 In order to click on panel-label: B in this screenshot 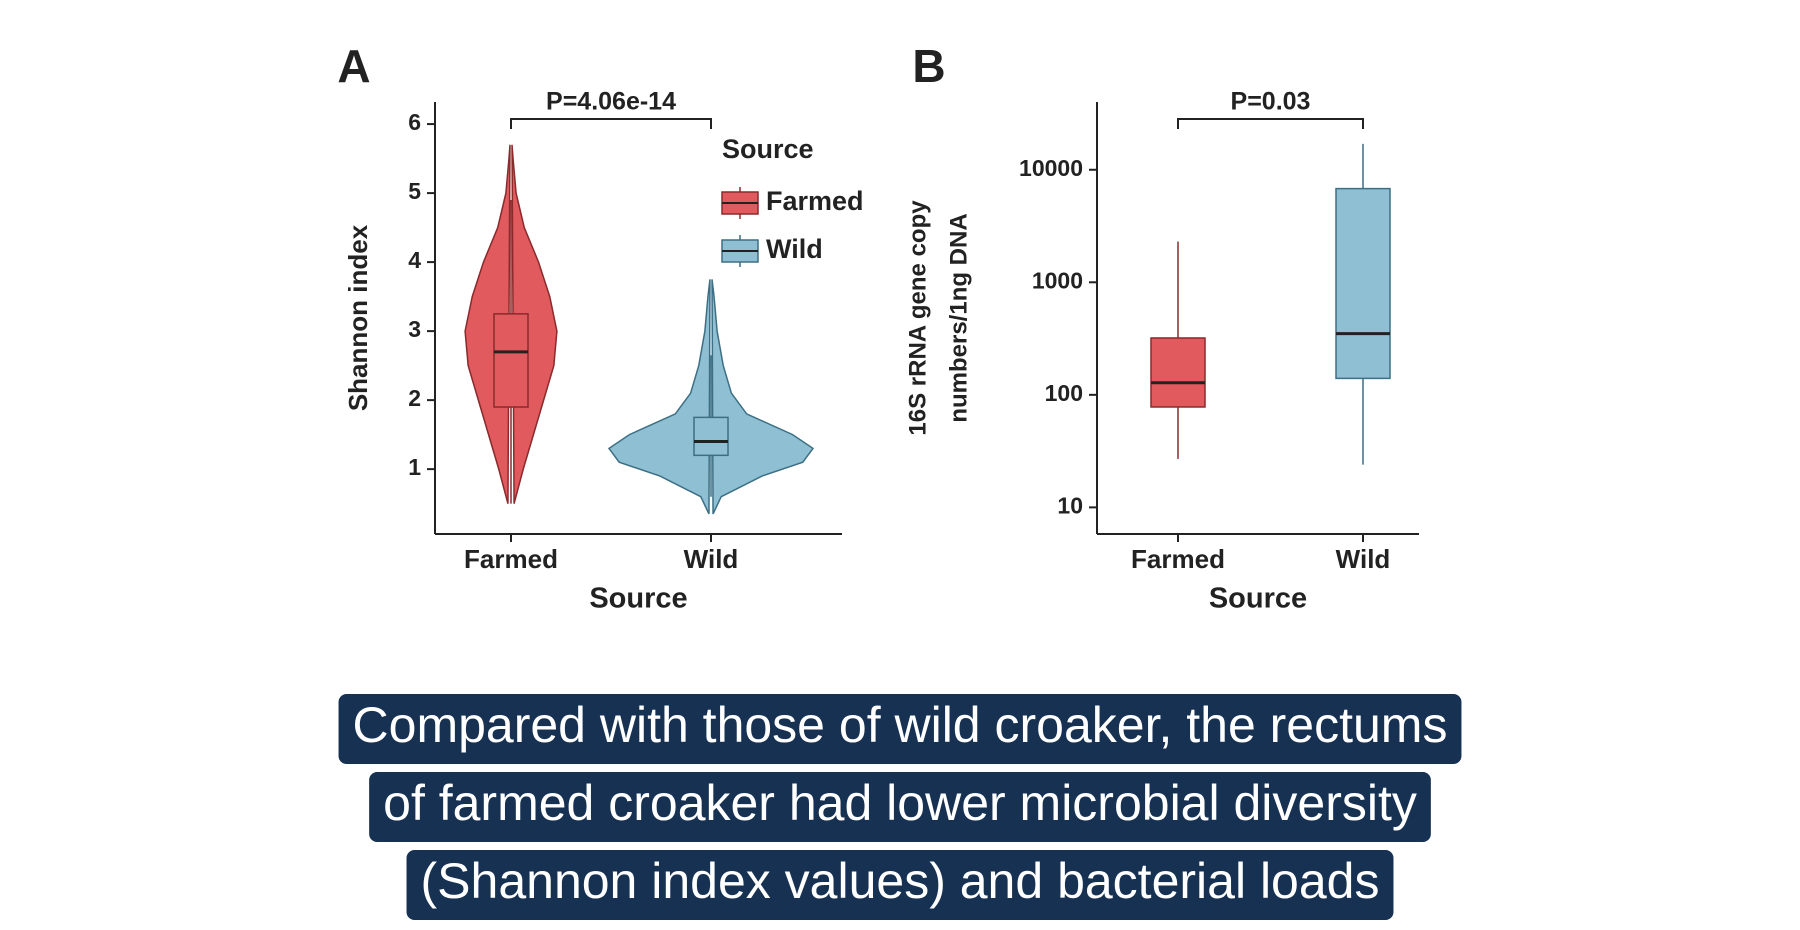, I will do `click(928, 66)`.